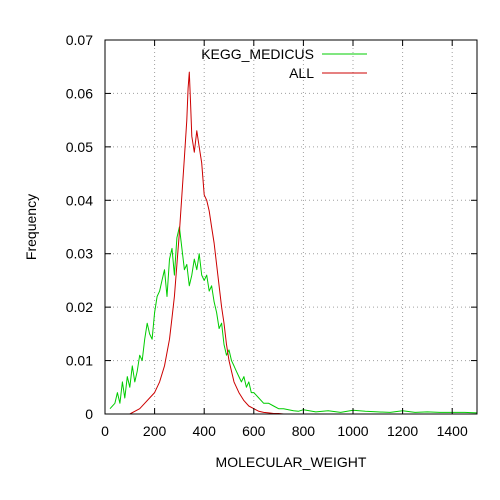 Image resolution: width=500 pixels, height=500 pixels. What do you see at coordinates (79, 227) in the screenshot?
I see `y-tick-labels: 0 0.01 0.02 0.03 0.04 0.05 0.06 0.07` at bounding box center [79, 227].